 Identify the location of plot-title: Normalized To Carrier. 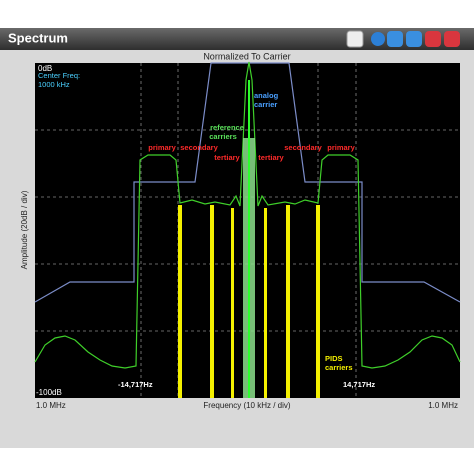
(246, 56).